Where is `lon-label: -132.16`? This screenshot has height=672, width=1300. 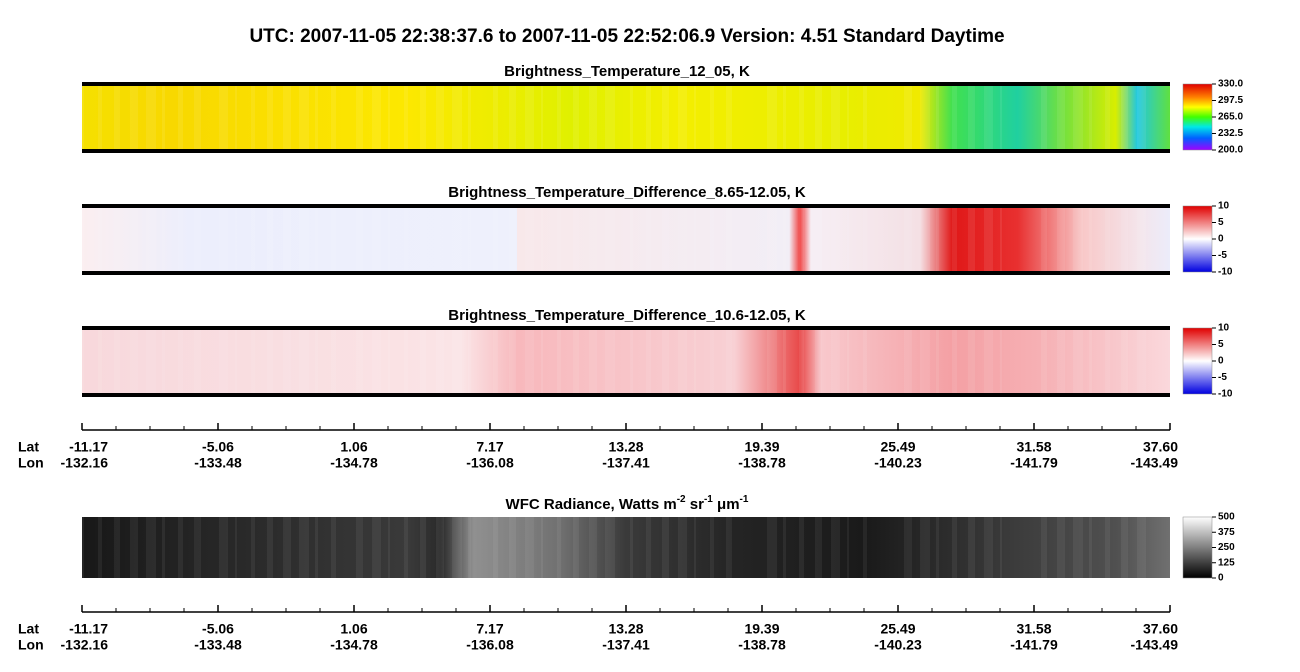 lon-label: -132.16 is located at coordinates (85, 463).